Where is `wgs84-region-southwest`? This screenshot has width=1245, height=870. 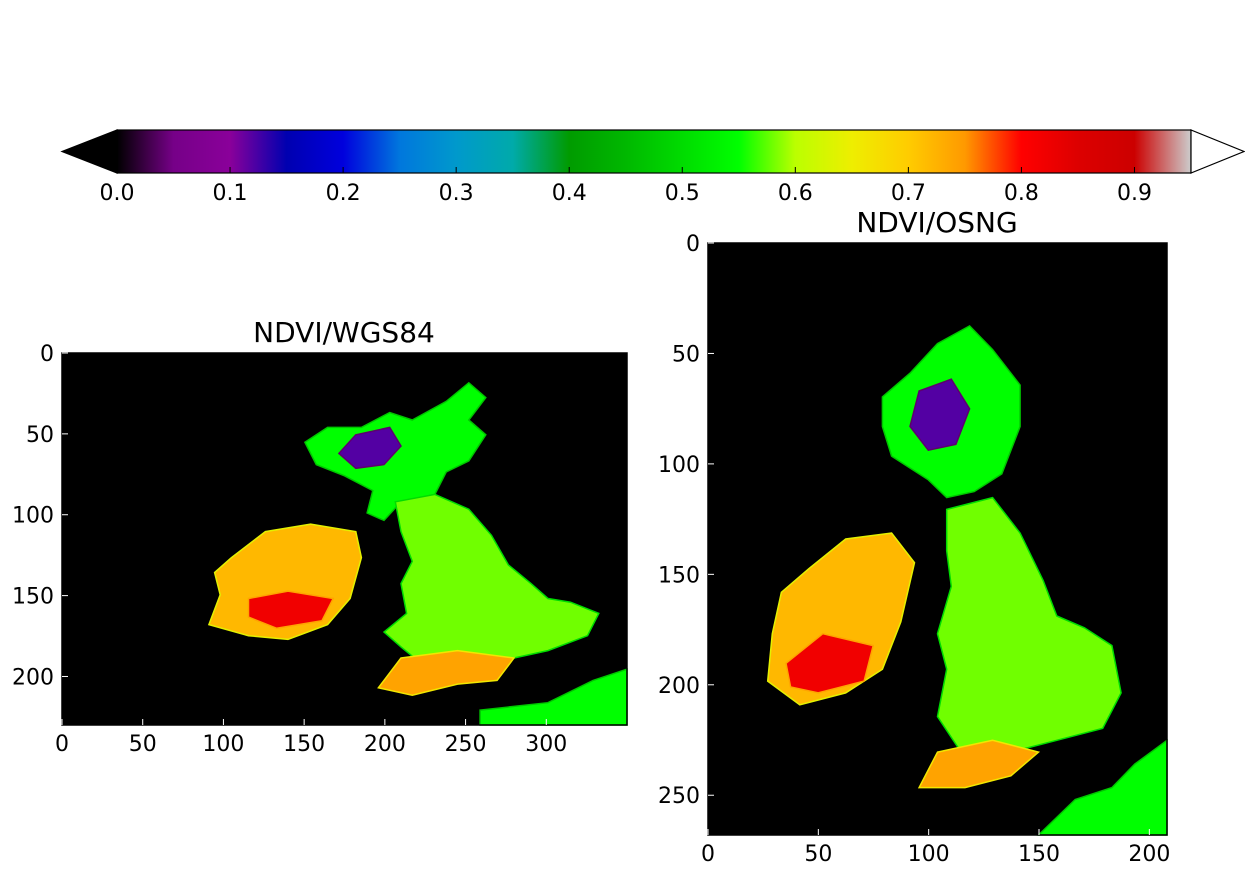
wgs84-region-southwest is located at coordinates (446, 672).